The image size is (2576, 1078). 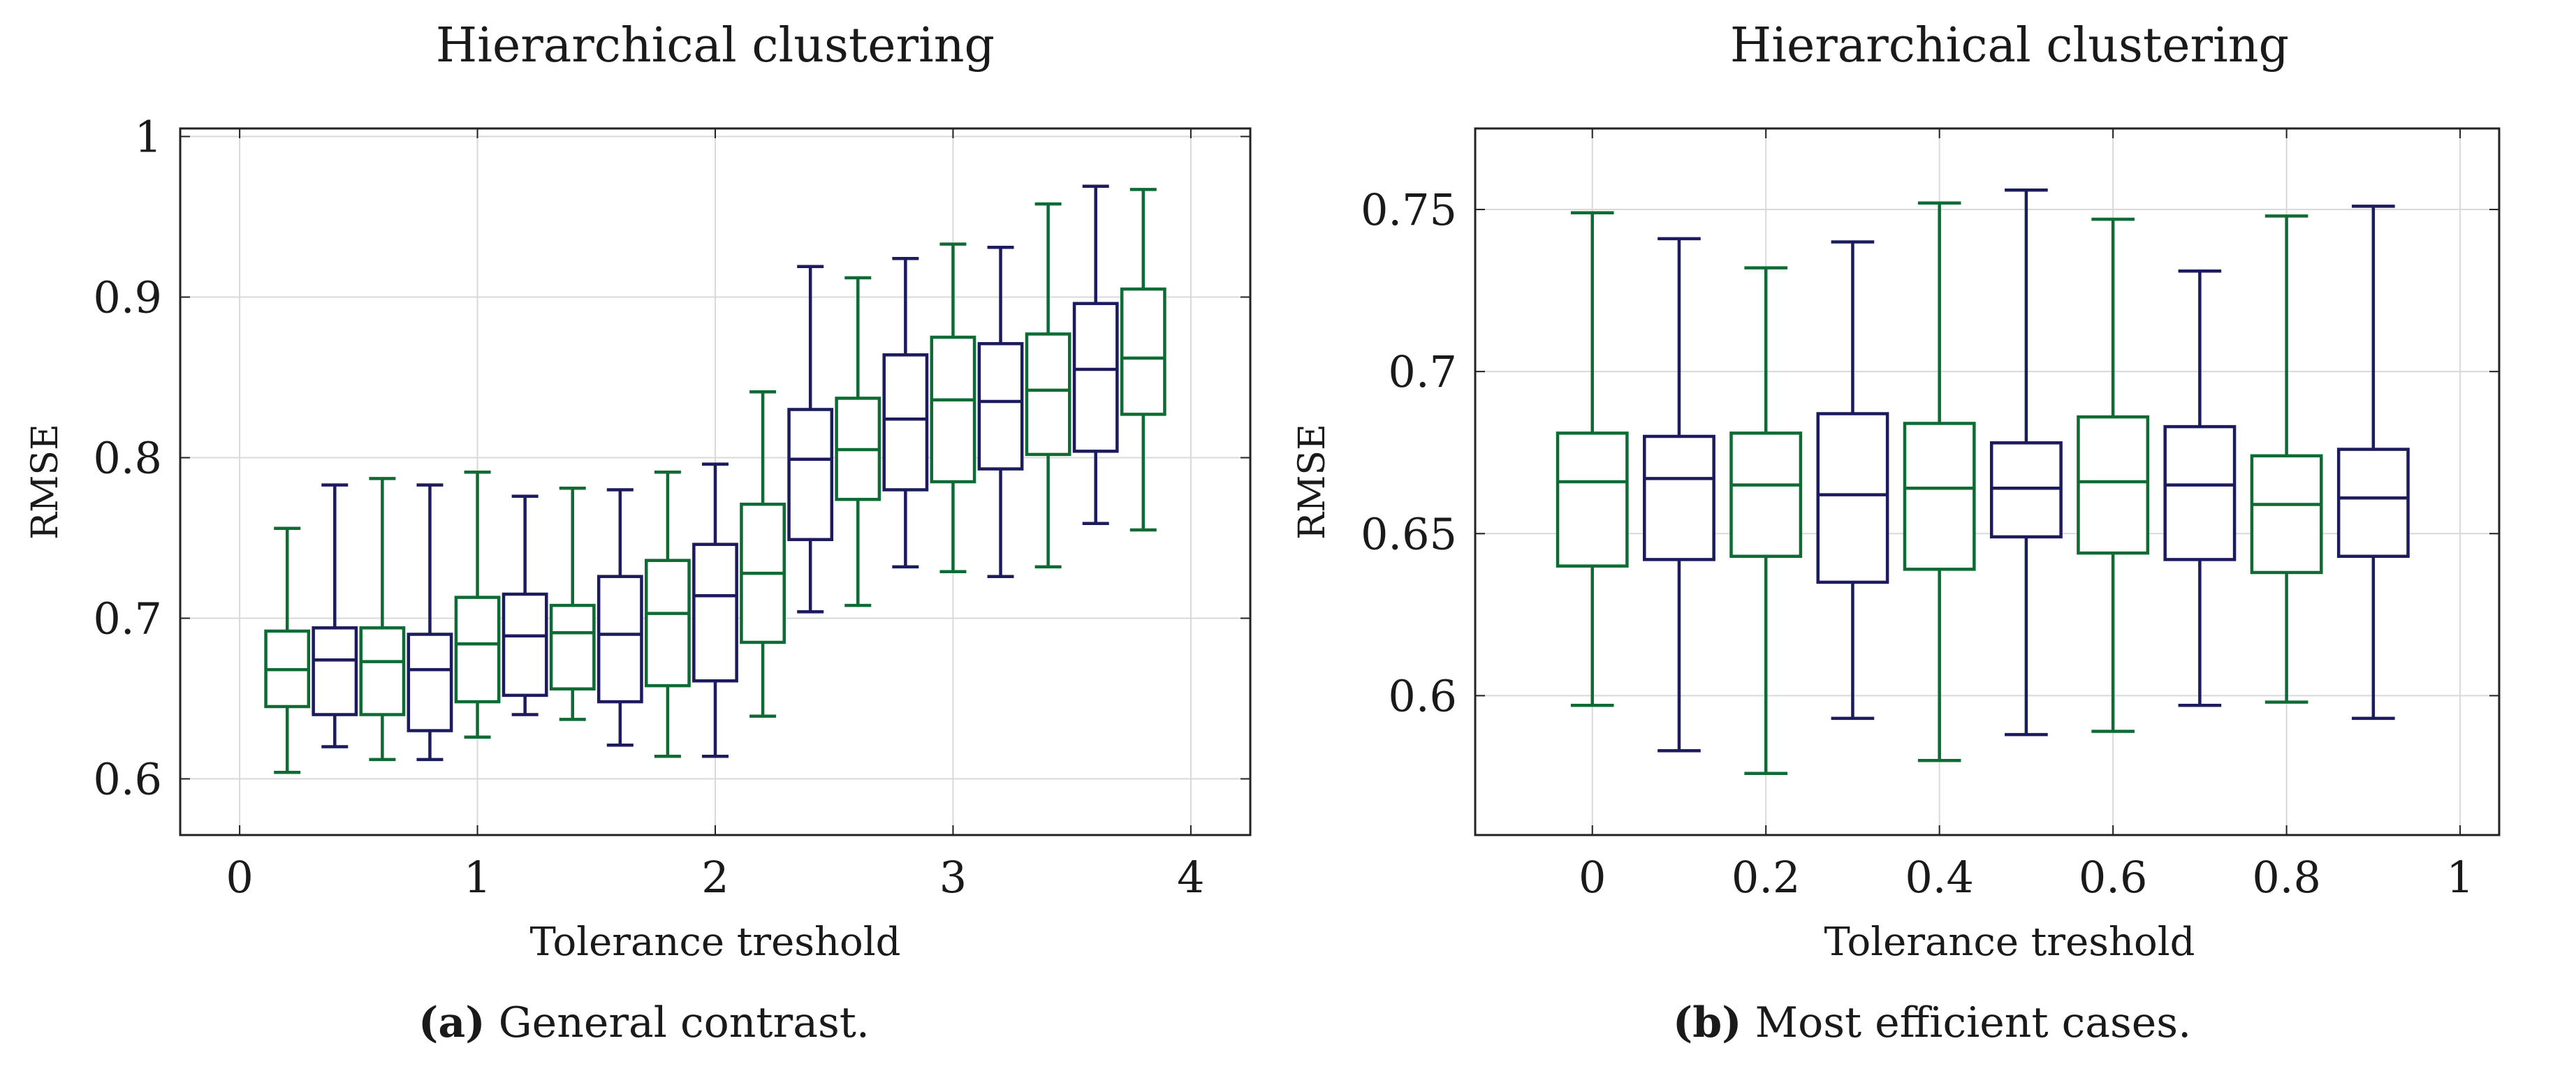 I want to click on caption-b-text: Most efficient cases., so click(x=1973, y=1022).